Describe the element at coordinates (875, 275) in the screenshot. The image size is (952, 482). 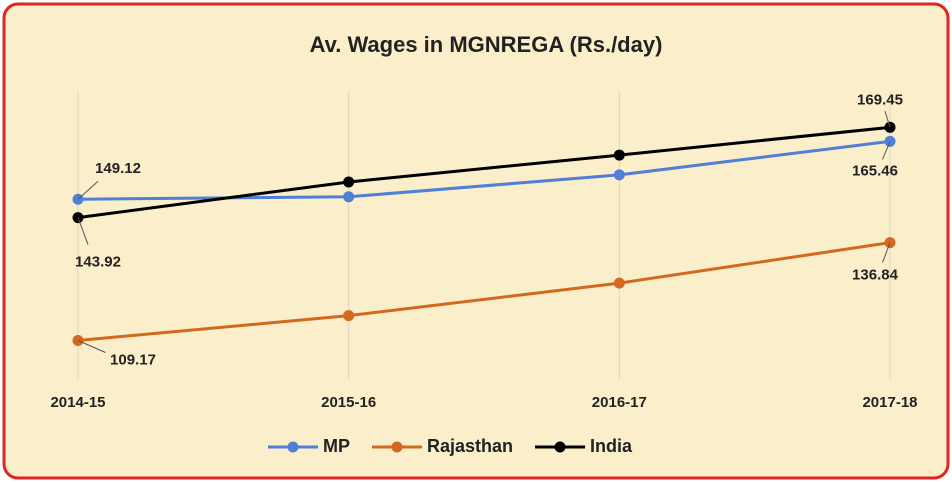
I see `data-label: 136.84` at that location.